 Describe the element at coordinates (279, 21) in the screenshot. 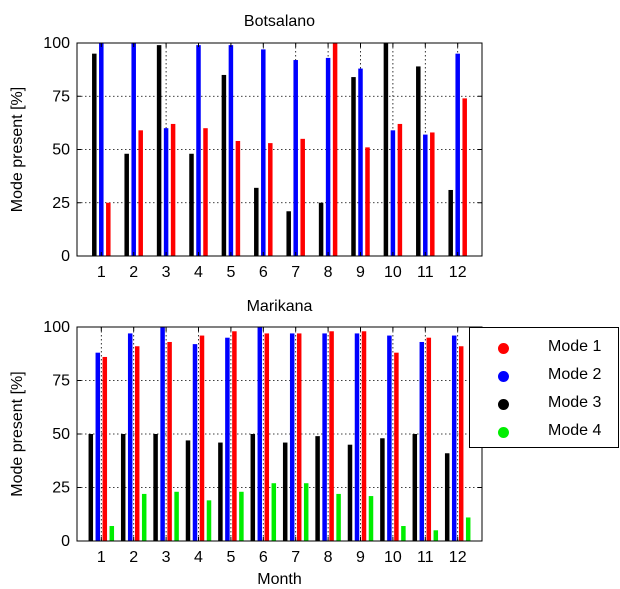

I see `chart-title: Botsalano` at that location.